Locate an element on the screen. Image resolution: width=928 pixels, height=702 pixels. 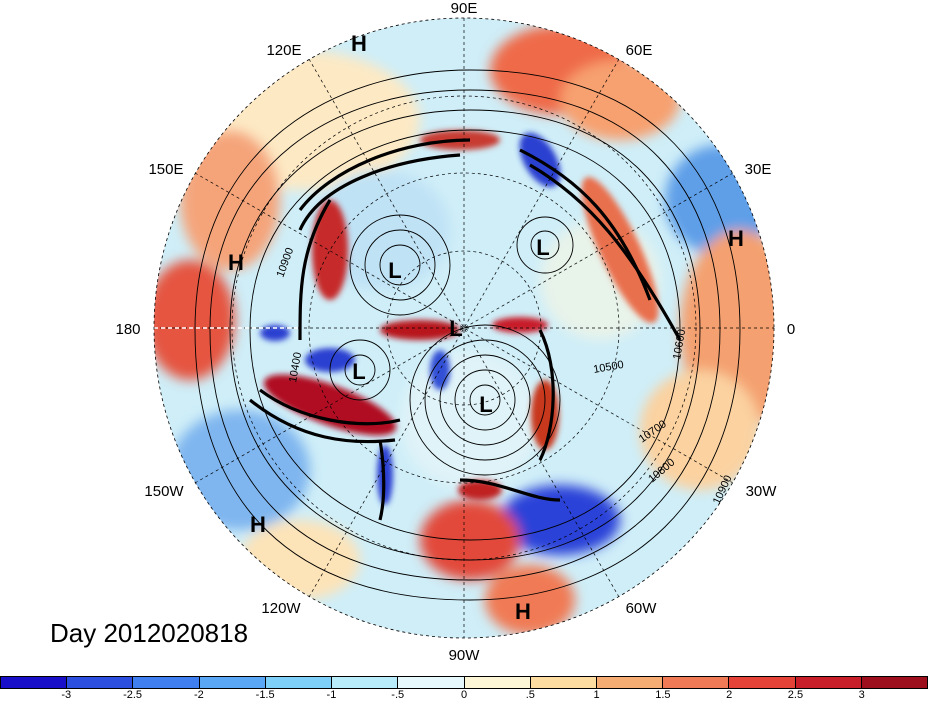
contour-label: 10500 is located at coordinates (608, 367).